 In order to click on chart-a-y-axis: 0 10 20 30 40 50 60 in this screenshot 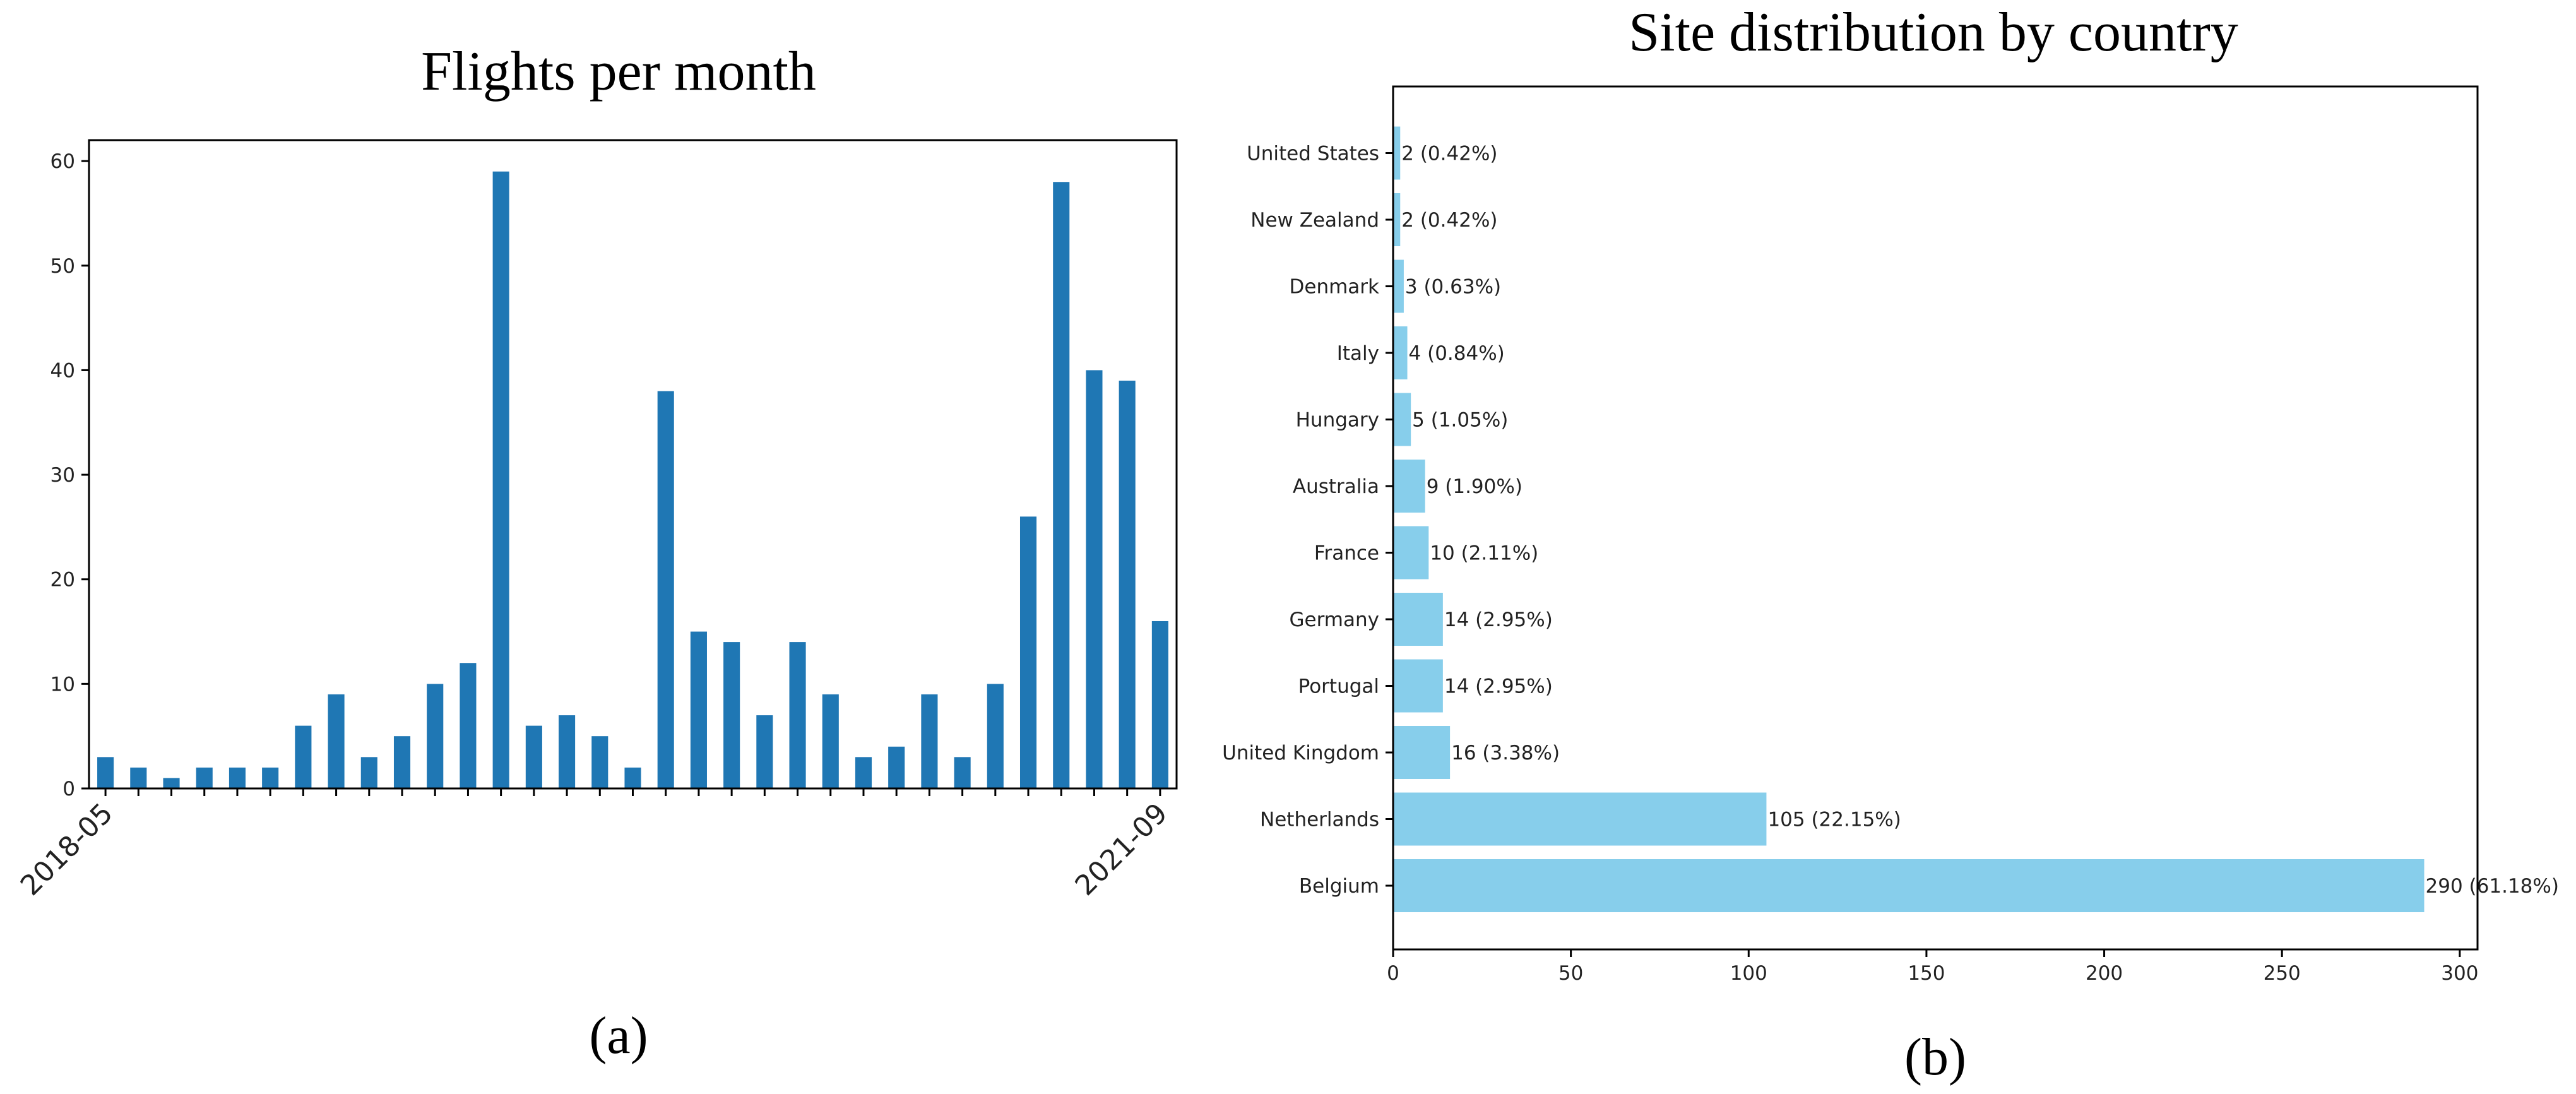, I will do `click(70, 475)`.